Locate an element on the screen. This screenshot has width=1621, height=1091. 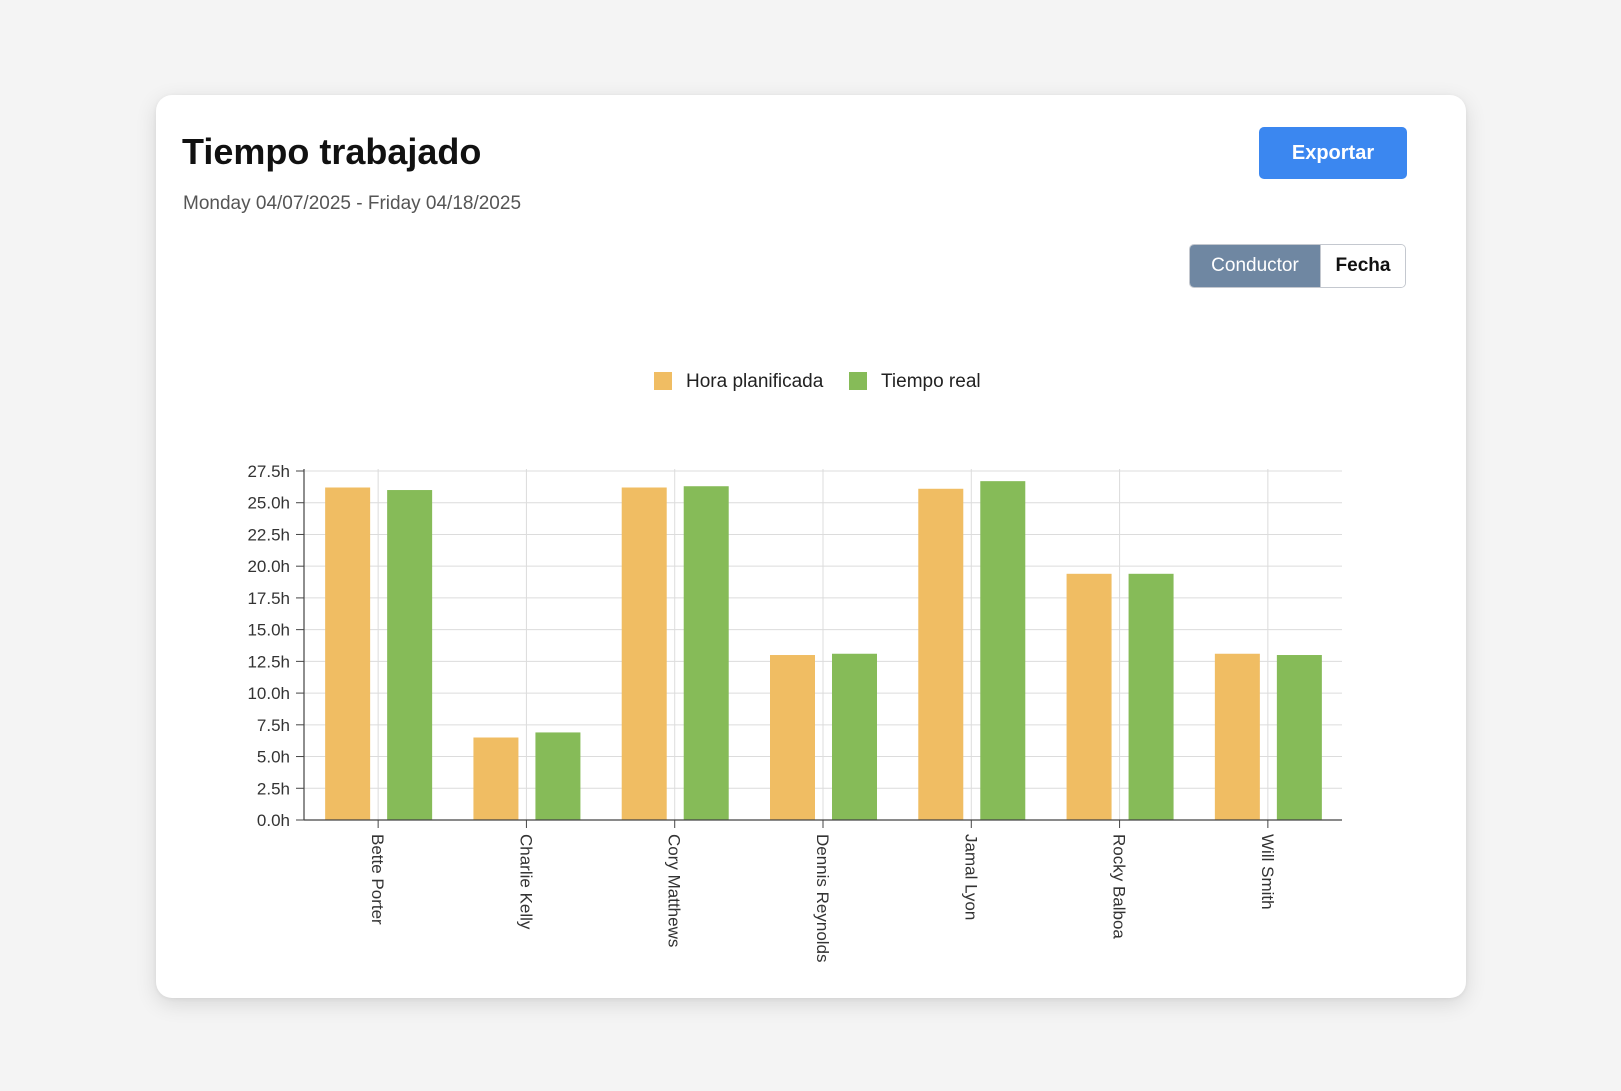
y-tick-label: 2.5h is located at coordinates (273, 788).